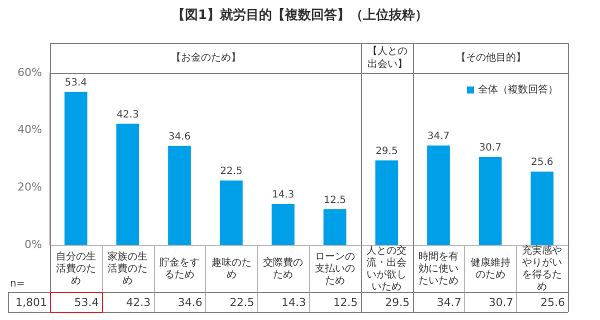 The height and width of the screenshot is (320, 600). Describe the element at coordinates (345, 302) in the screenshot. I see `data-label: 12.5` at that location.